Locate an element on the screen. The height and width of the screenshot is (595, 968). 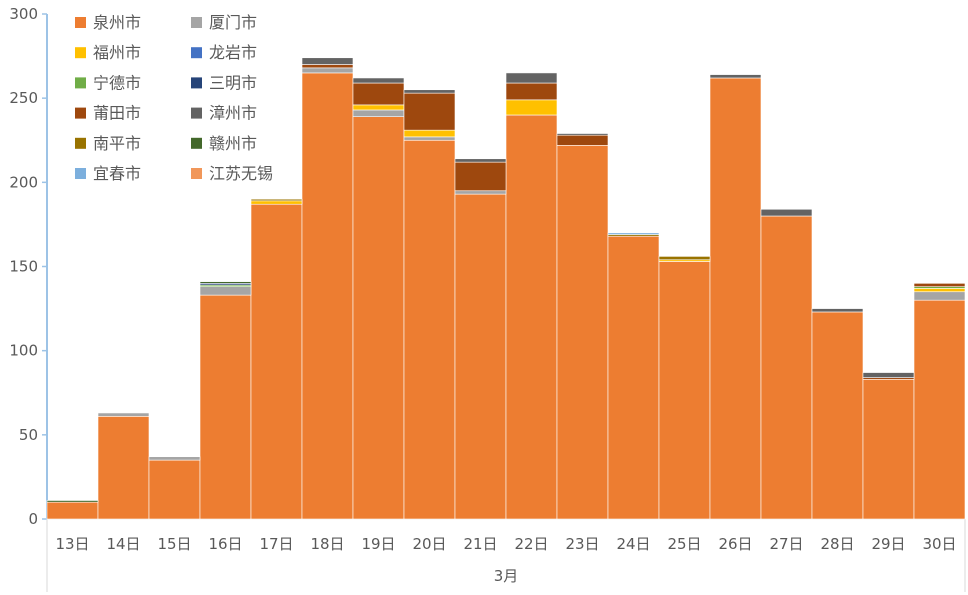
y-tick-label: 100 is located at coordinates (23, 351).